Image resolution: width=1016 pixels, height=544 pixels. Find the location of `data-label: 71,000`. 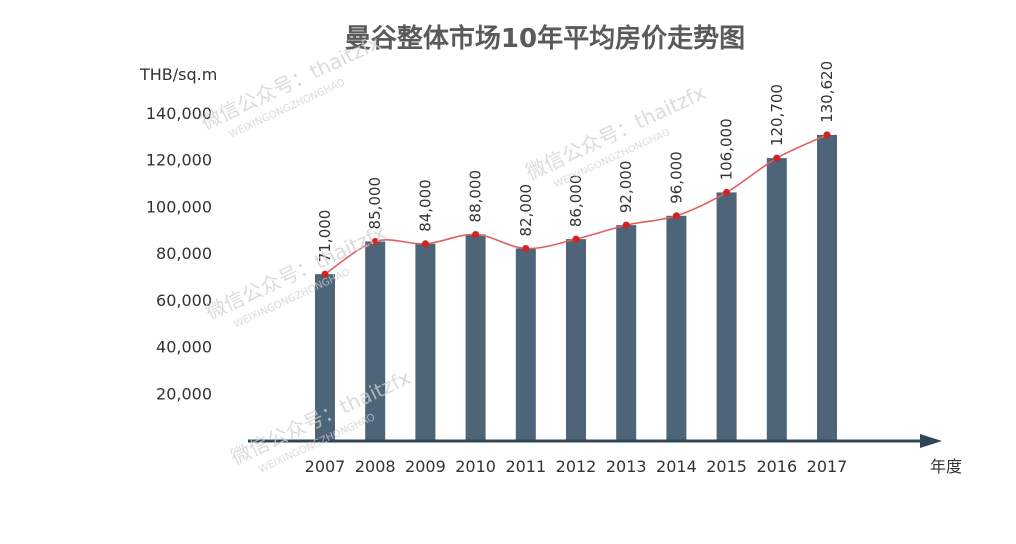

data-label: 71,000 is located at coordinates (325, 236).